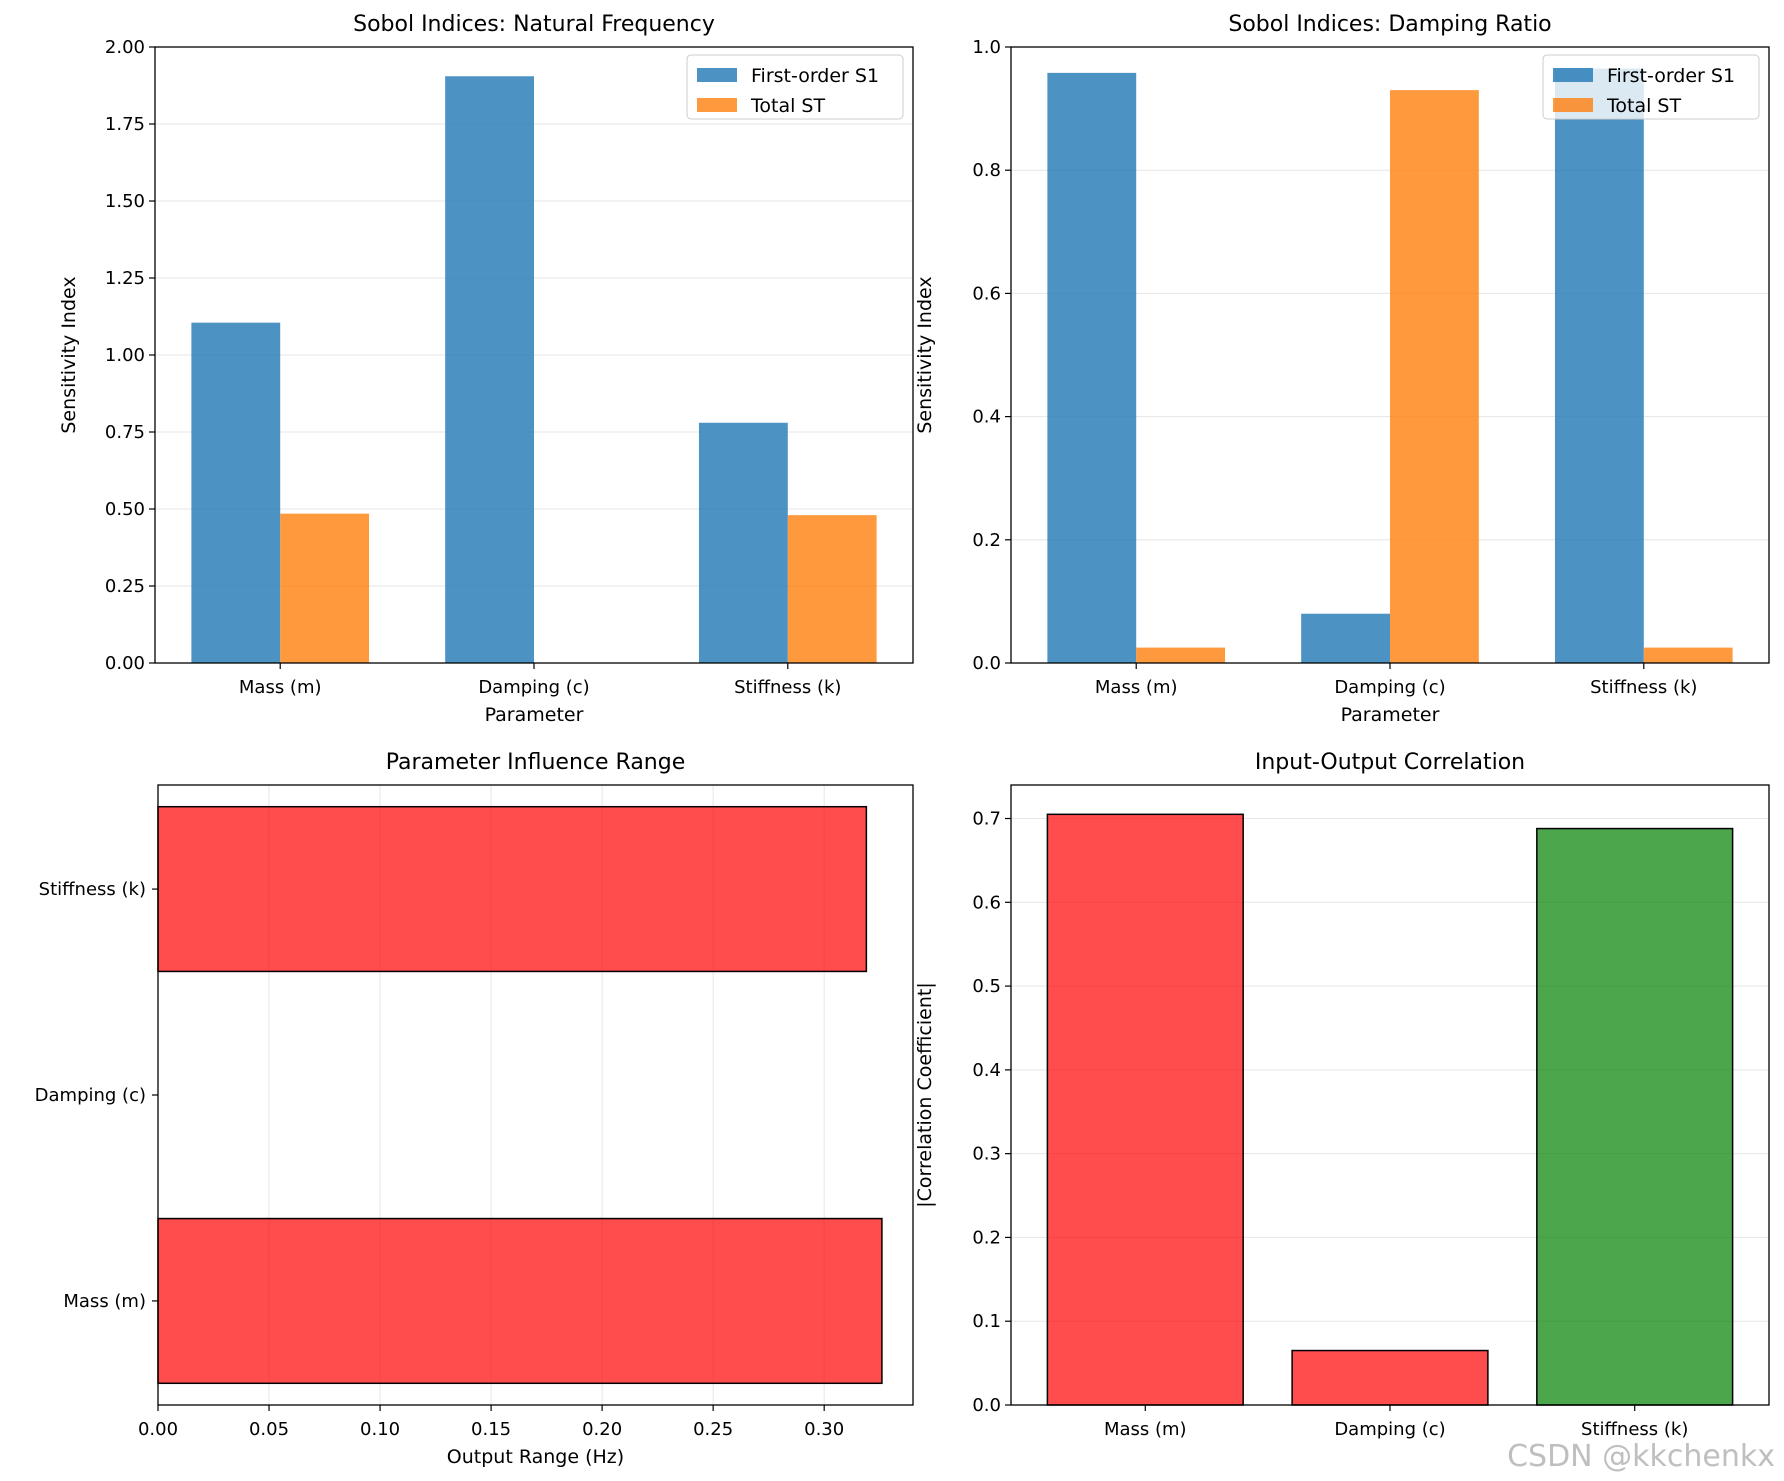 Image resolution: width=1784 pixels, height=1481 pixels. What do you see at coordinates (491, 1429) in the screenshot?
I see `x-tick-label: 0.15` at bounding box center [491, 1429].